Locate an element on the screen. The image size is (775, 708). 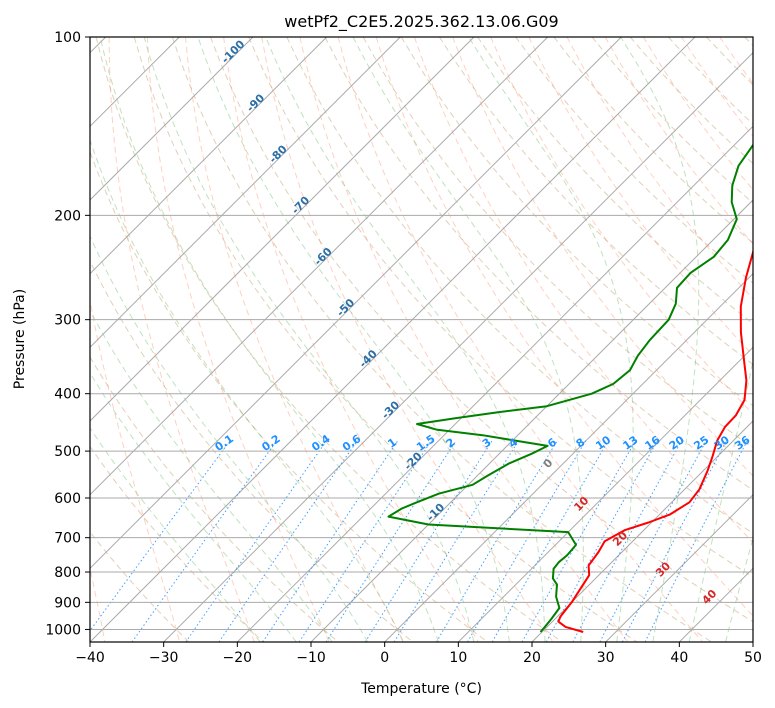
y-tick-label: 700 is located at coordinates (67, 539).